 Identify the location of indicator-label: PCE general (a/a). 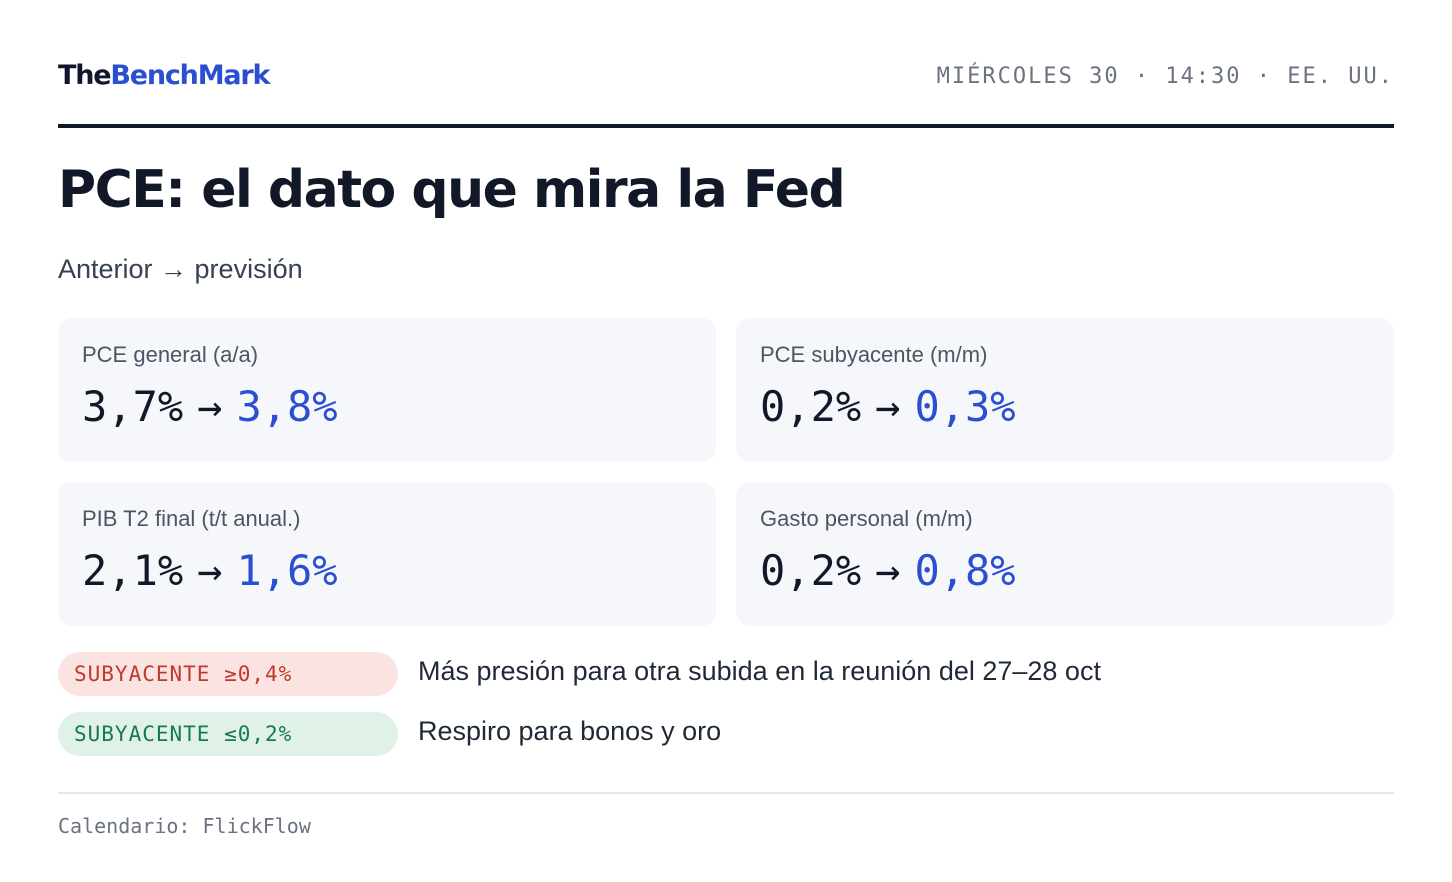
(170, 354).